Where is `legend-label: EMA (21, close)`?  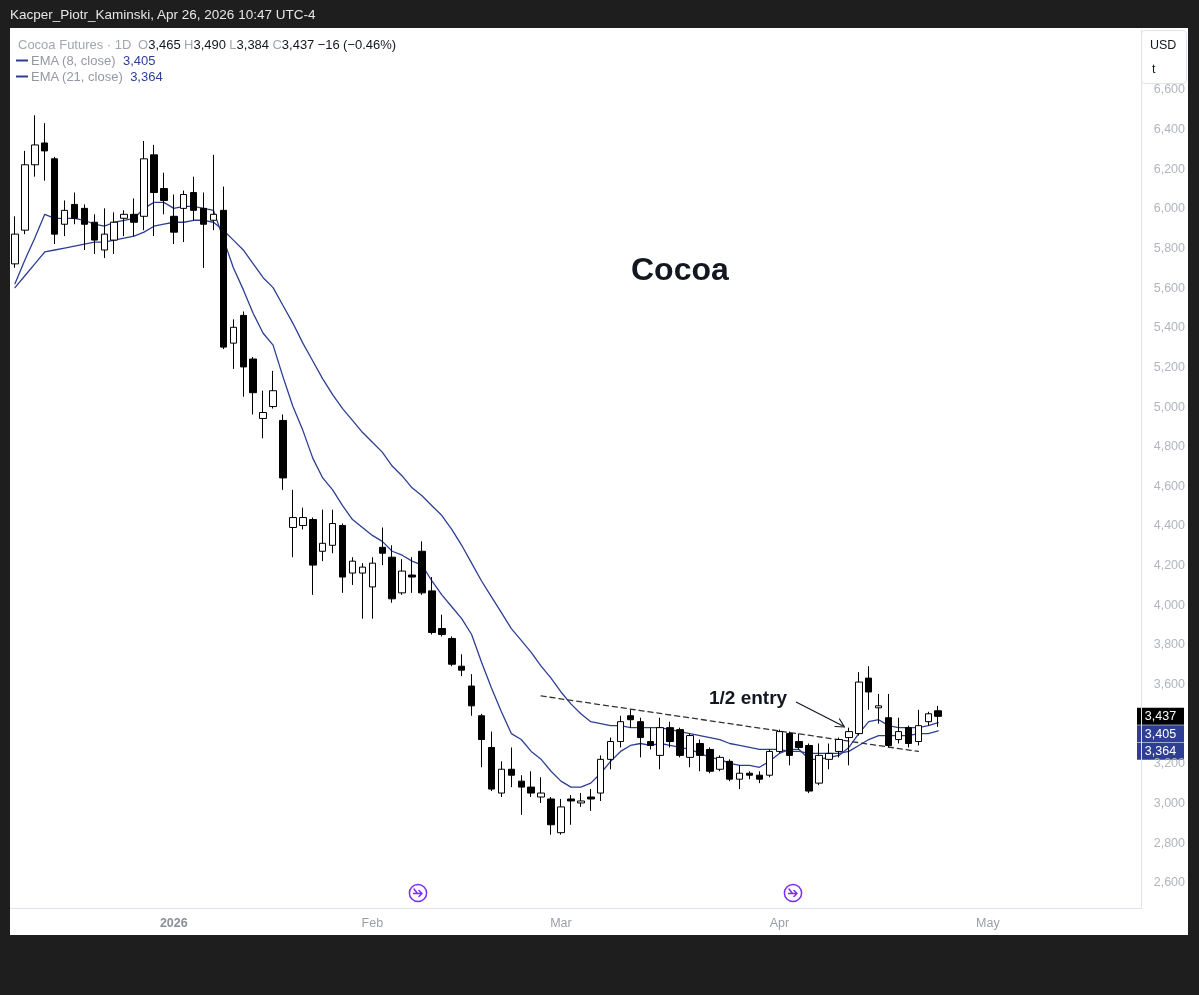 legend-label: EMA (21, close) is located at coordinates (77, 76).